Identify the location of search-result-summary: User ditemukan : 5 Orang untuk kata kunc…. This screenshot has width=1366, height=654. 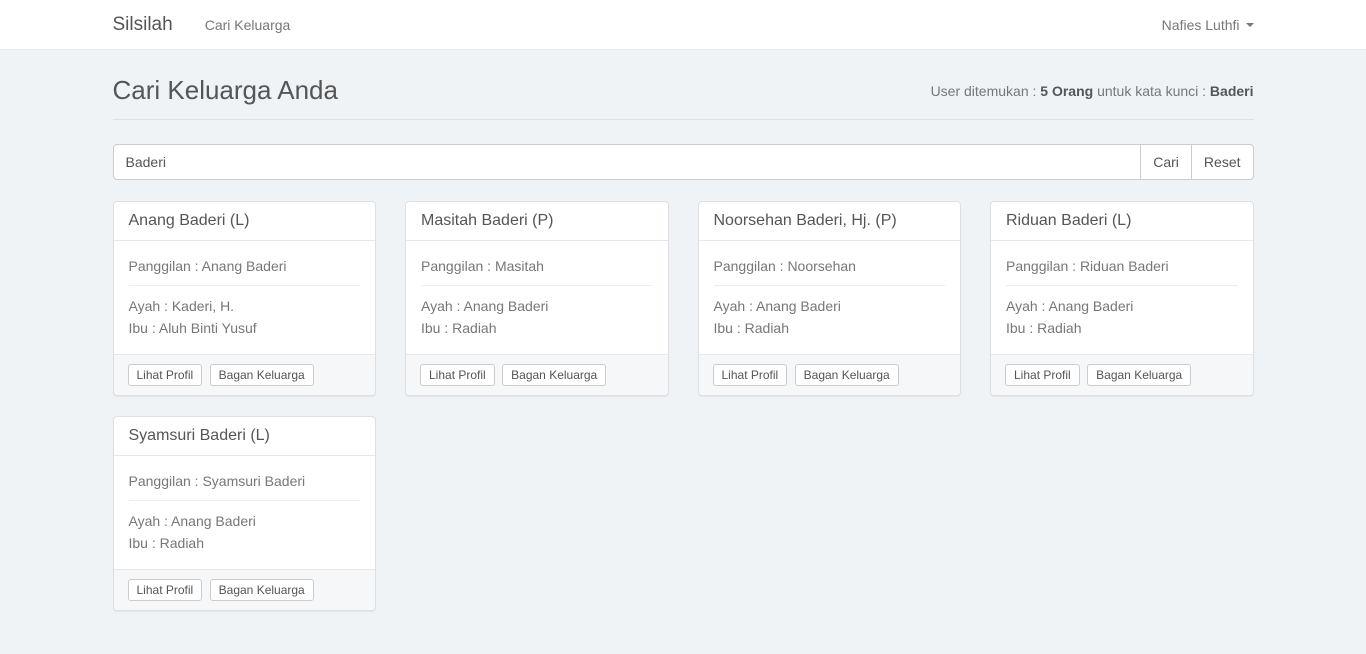
(1092, 91).